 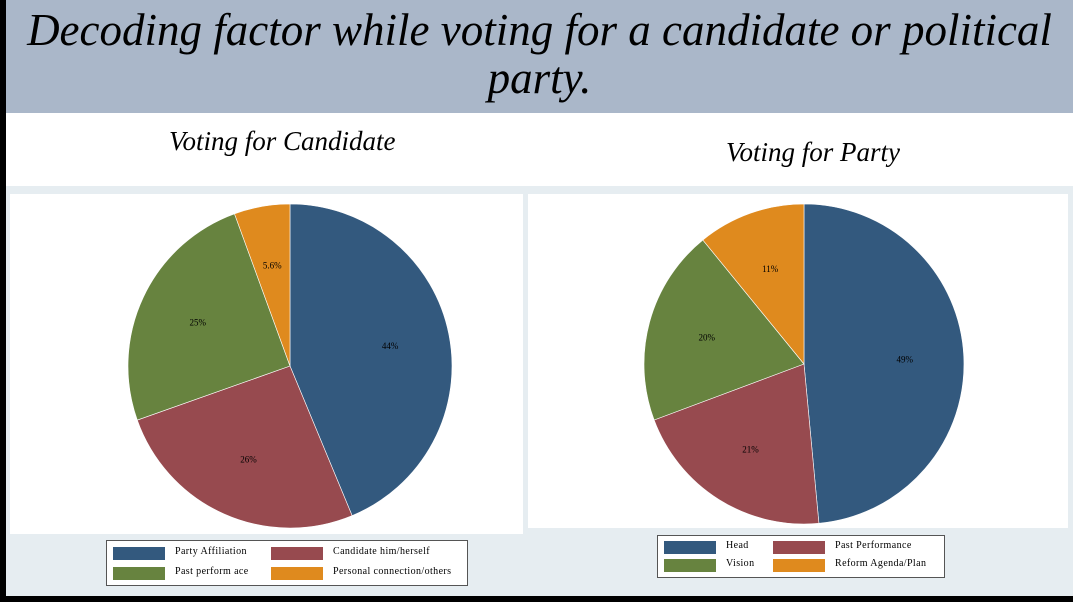 I want to click on pie-slice-past-performance, so click(x=736, y=444).